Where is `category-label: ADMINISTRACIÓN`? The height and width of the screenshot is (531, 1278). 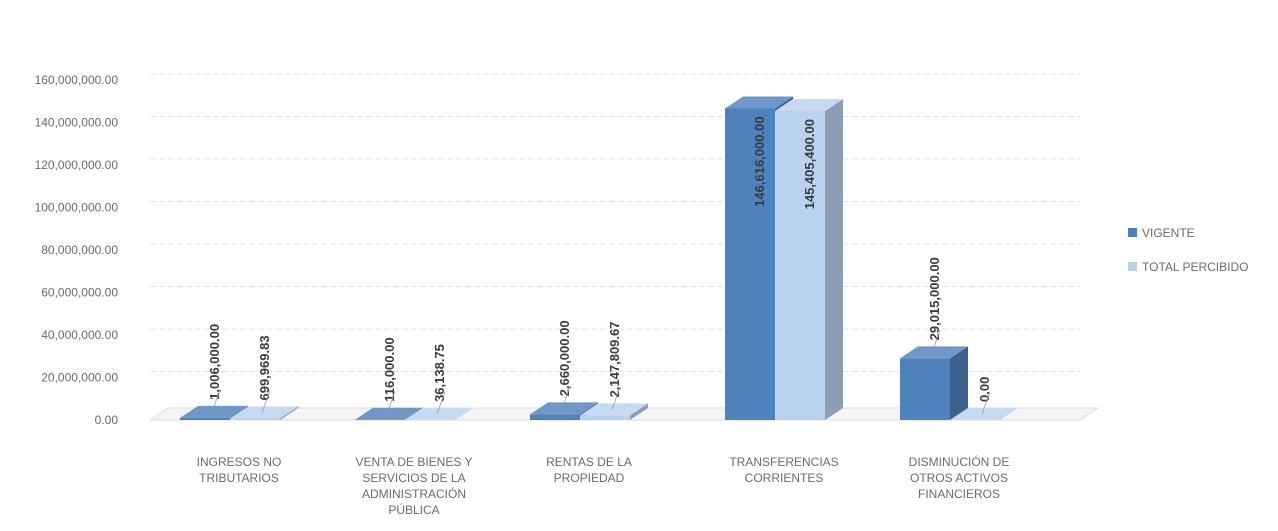
category-label: ADMINISTRACIÓN is located at coordinates (414, 493).